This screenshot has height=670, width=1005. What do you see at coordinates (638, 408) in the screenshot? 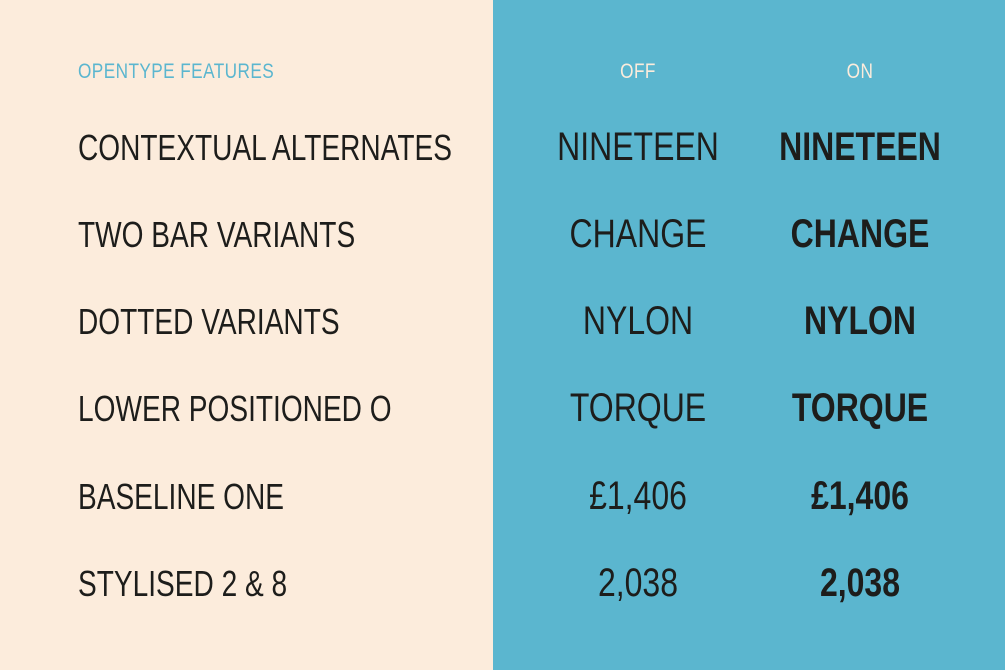
I see `sample-off: TORQUE` at bounding box center [638, 408].